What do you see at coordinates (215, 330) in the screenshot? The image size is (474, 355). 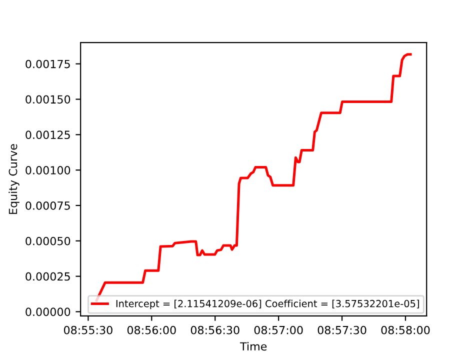 I see `x-tick-label: 08:56:30` at bounding box center [215, 330].